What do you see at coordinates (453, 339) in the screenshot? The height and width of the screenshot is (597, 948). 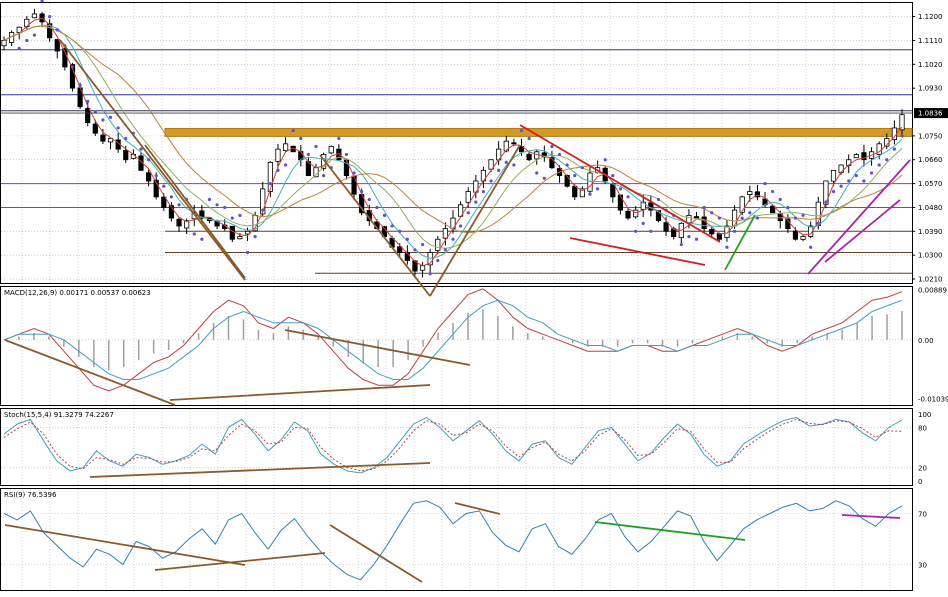 I see `macd-line` at bounding box center [453, 339].